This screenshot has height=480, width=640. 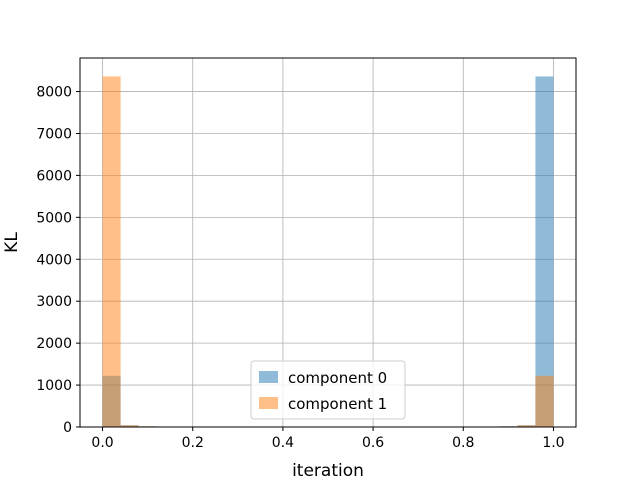 What do you see at coordinates (12, 242) in the screenshot?
I see `y-axis-label: KL` at bounding box center [12, 242].